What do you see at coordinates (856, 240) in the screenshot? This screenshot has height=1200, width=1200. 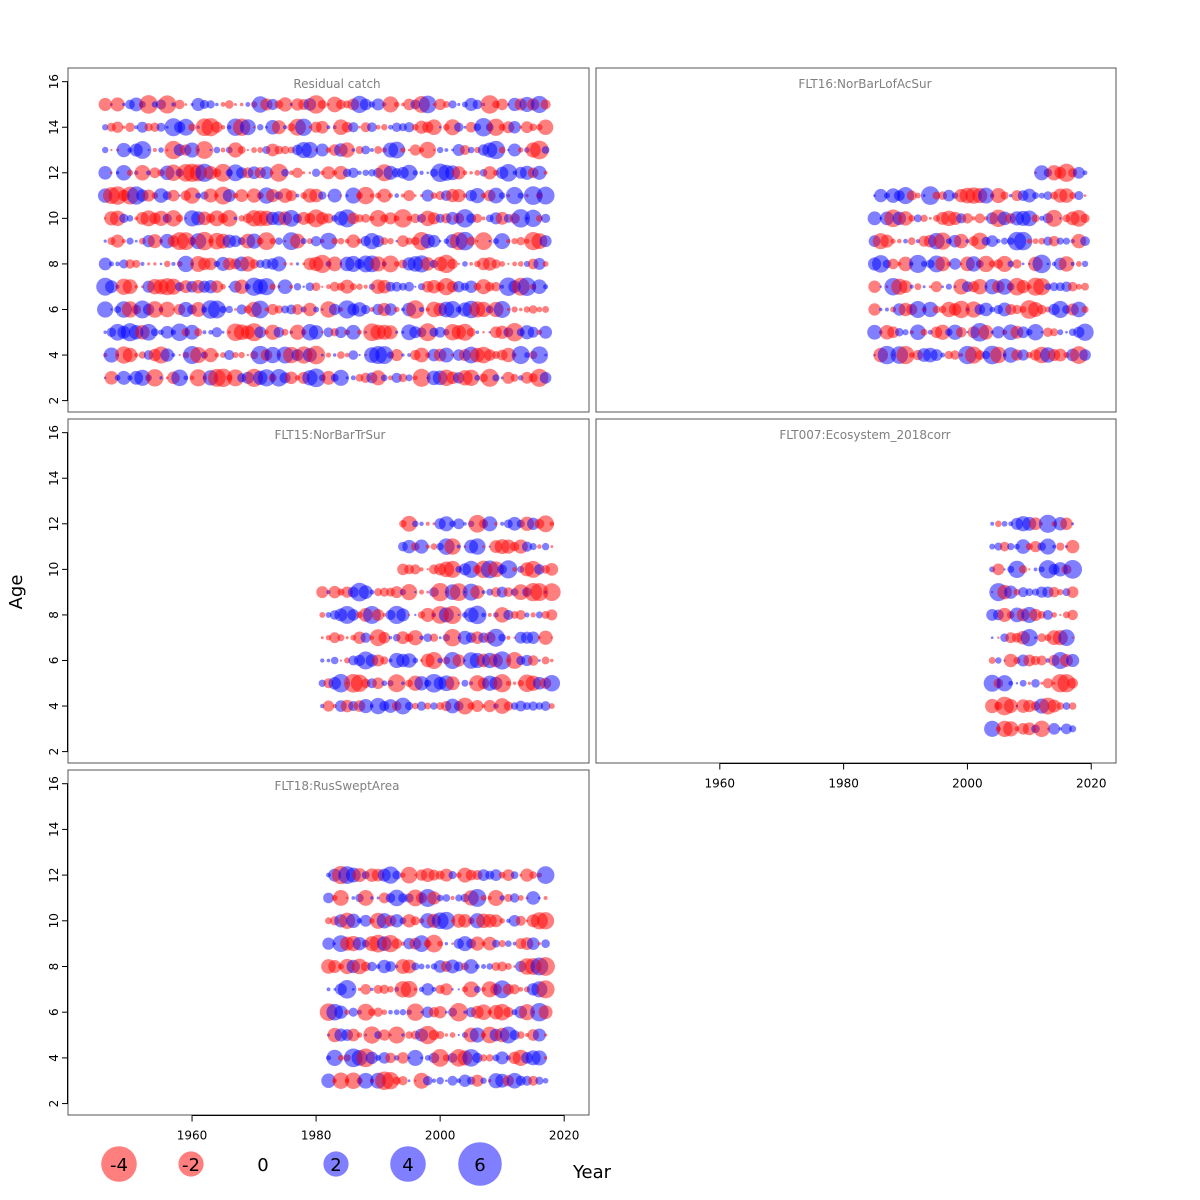 I see `panel-frame` at bounding box center [856, 240].